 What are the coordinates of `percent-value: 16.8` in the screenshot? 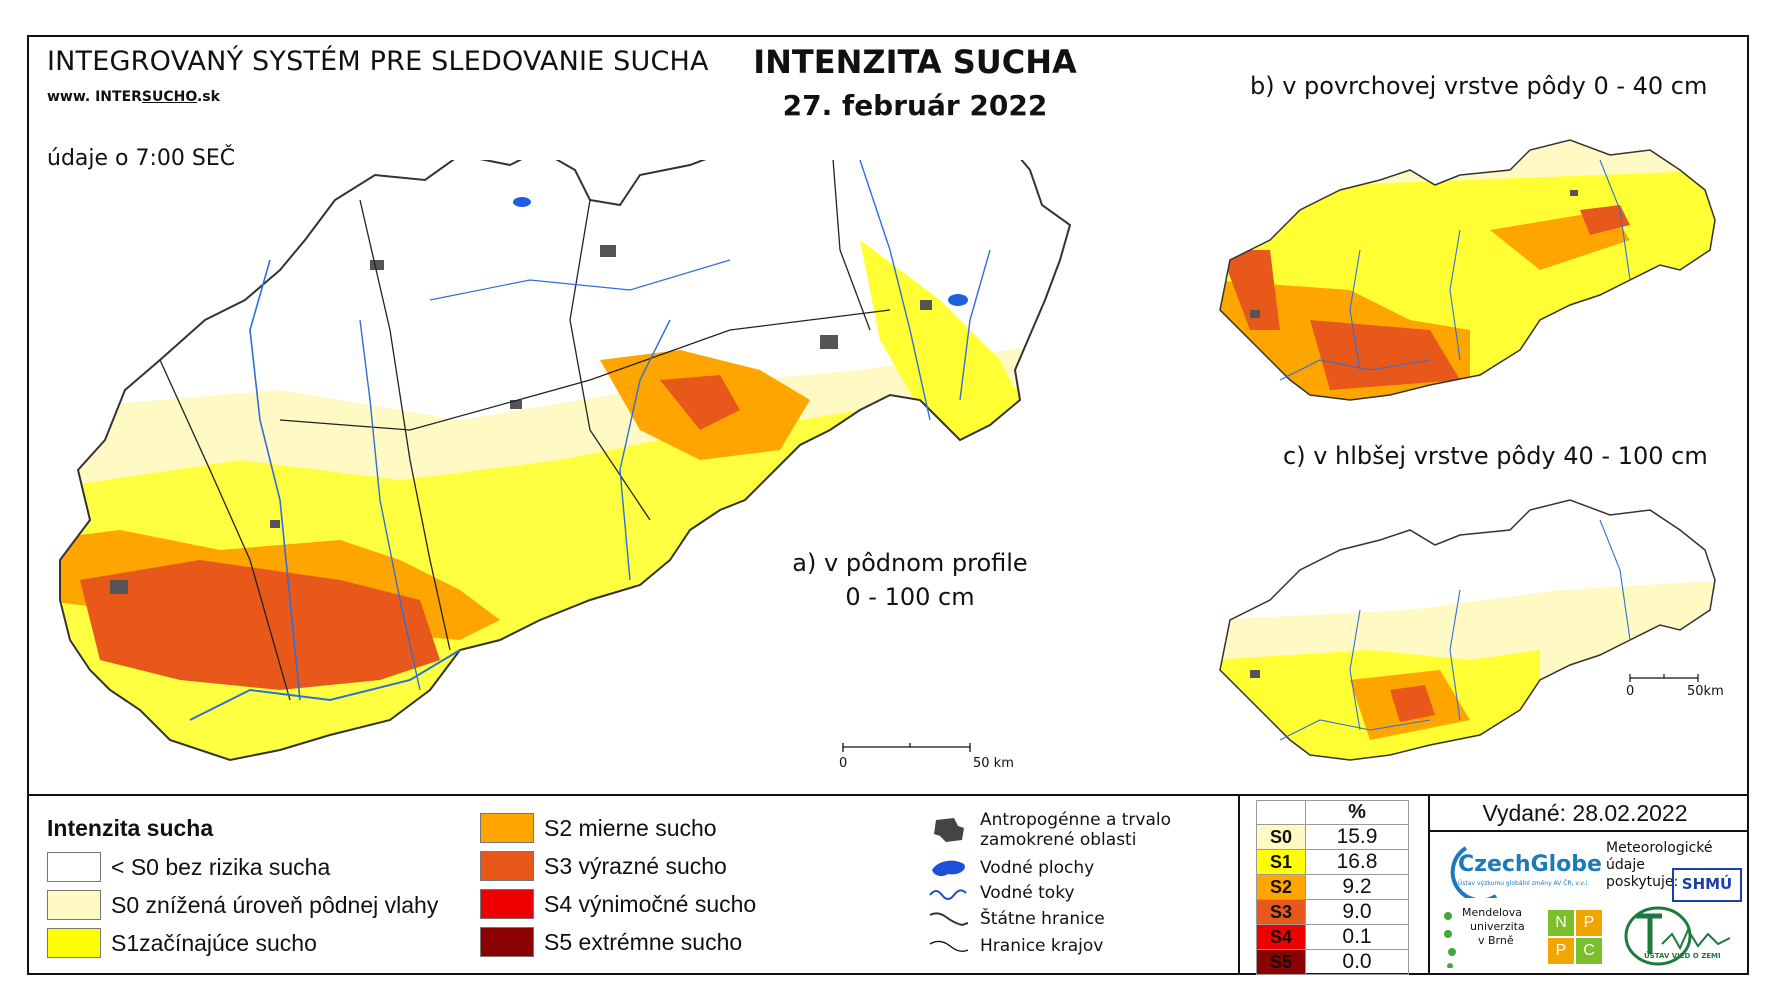 It's located at (1357, 862).